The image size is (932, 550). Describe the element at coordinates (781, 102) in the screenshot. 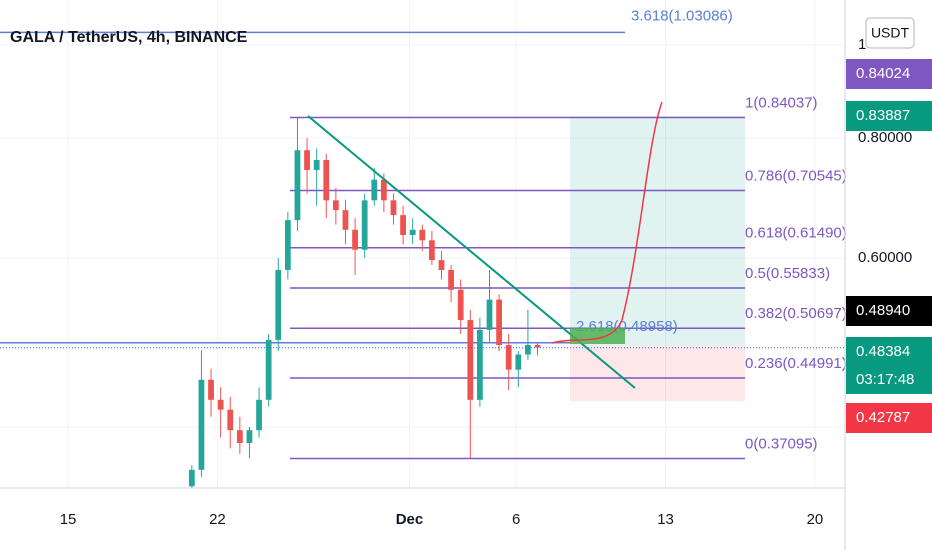

I see `fib-label: 1(0.84037)` at that location.